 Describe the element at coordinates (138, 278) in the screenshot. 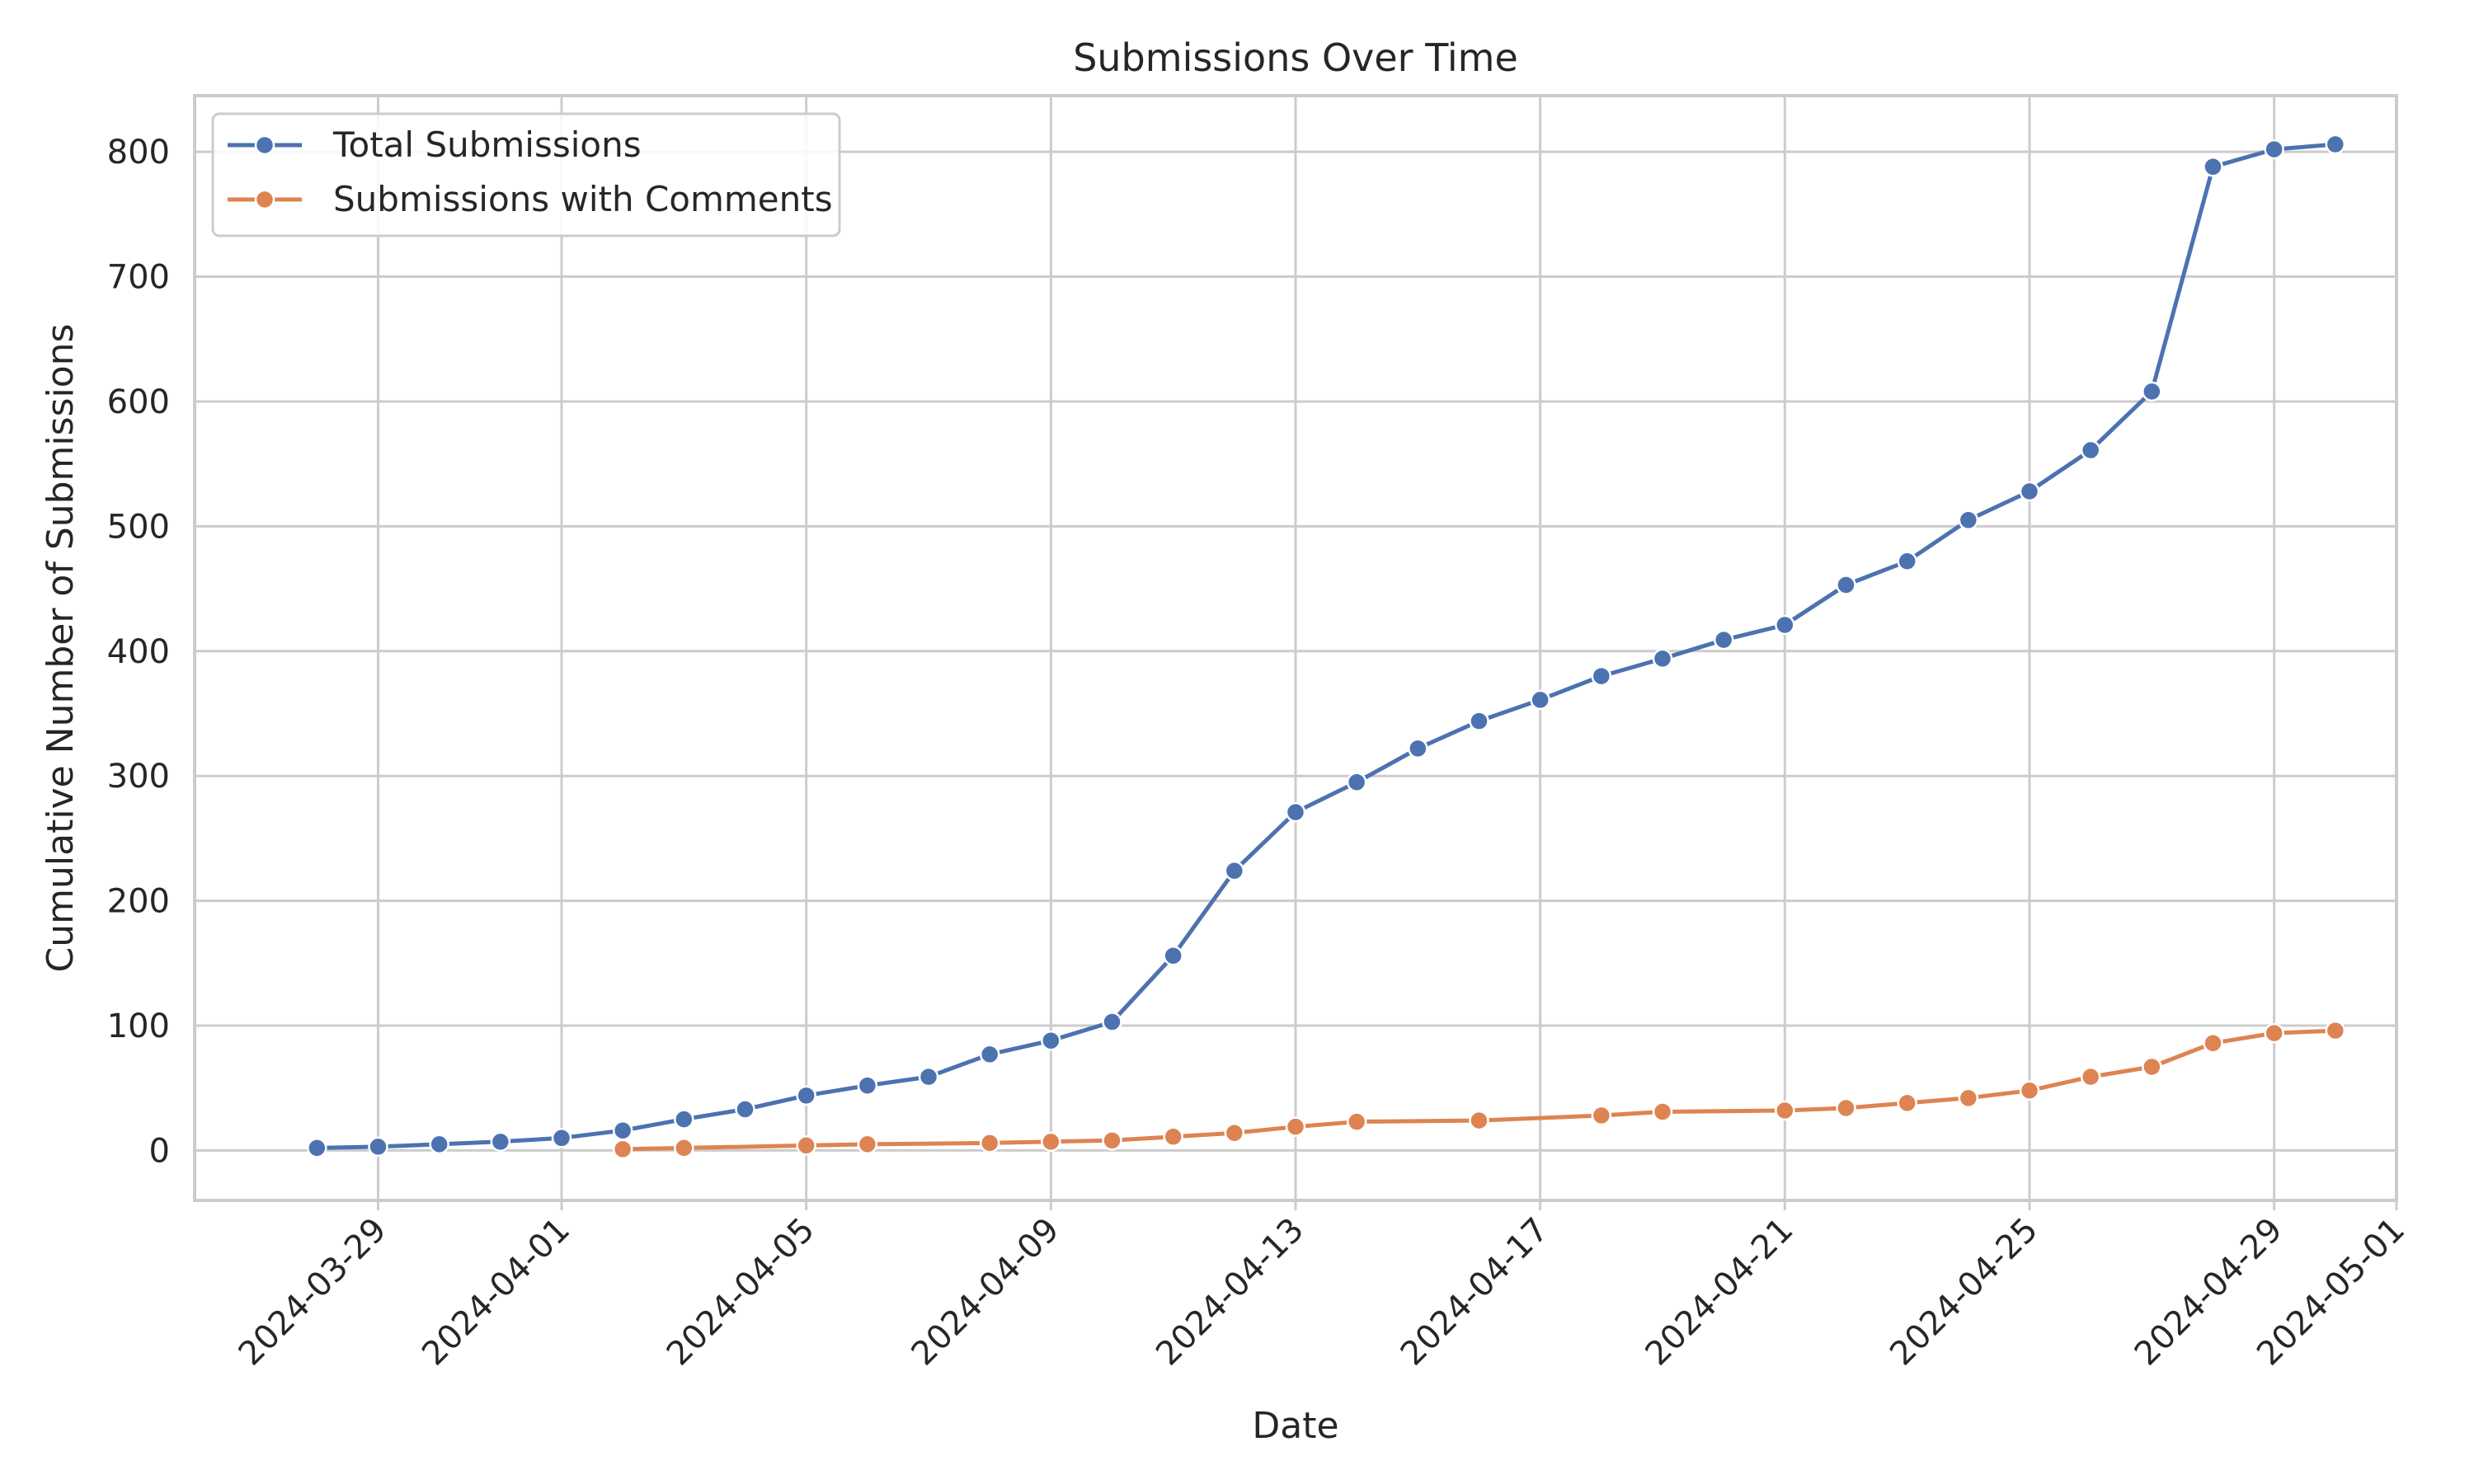

I see `y-tick-label: 700` at that location.